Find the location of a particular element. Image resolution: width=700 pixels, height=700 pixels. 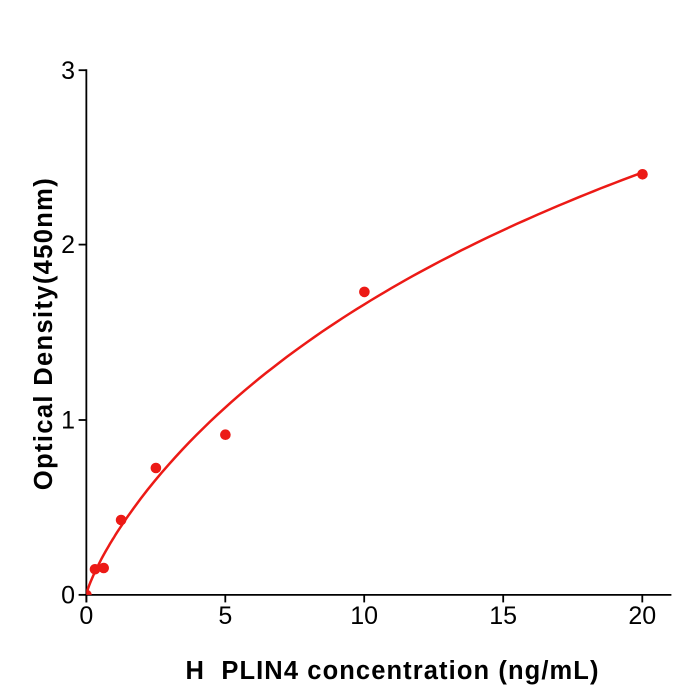

svg-text: 1 is located at coordinates (68, 421).